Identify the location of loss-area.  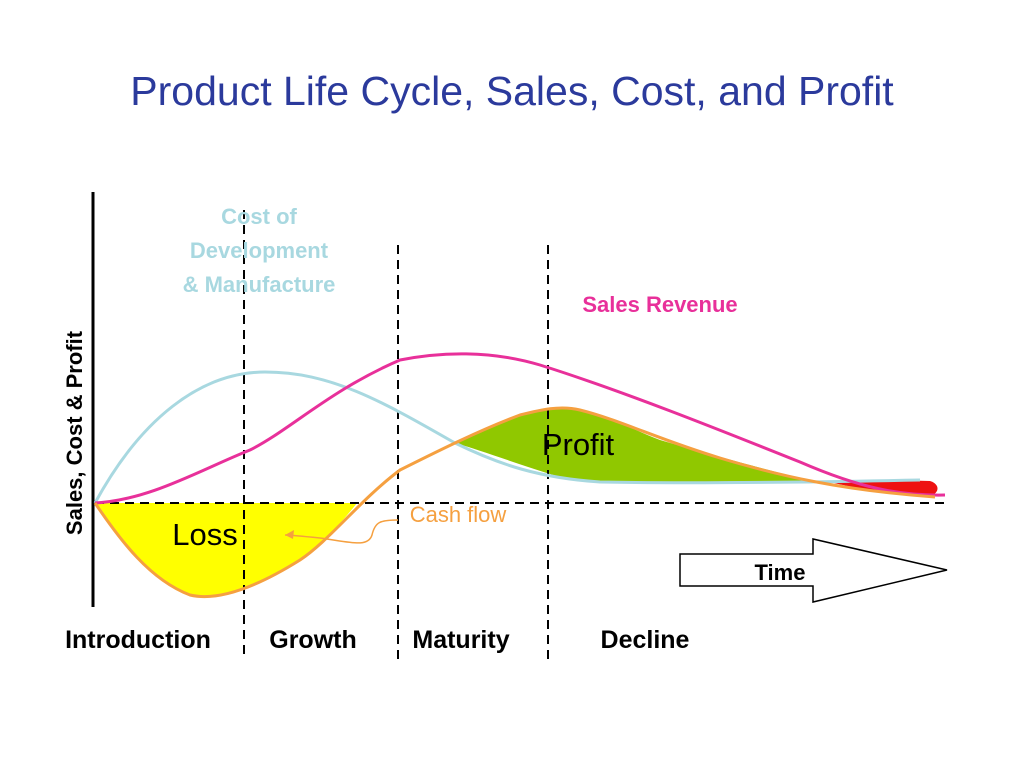
(226, 550).